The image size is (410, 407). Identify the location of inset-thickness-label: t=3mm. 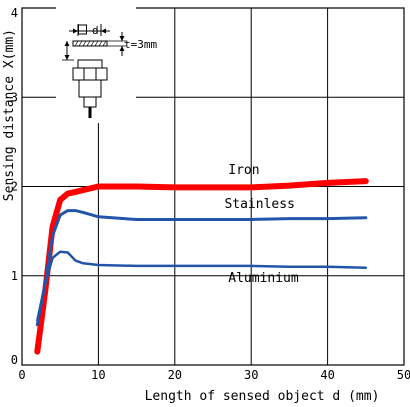
(140, 44).